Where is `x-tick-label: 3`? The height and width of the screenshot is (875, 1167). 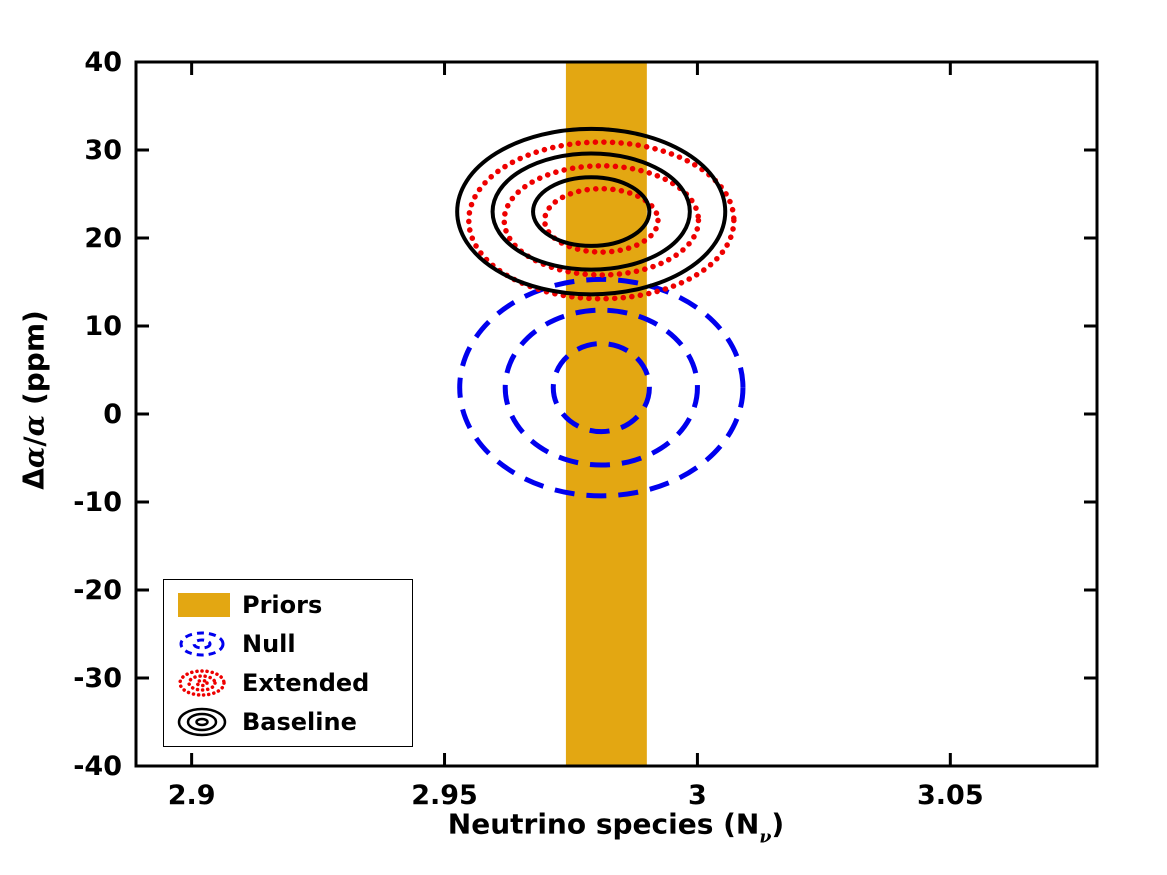
x-tick-label: 3 is located at coordinates (697, 795).